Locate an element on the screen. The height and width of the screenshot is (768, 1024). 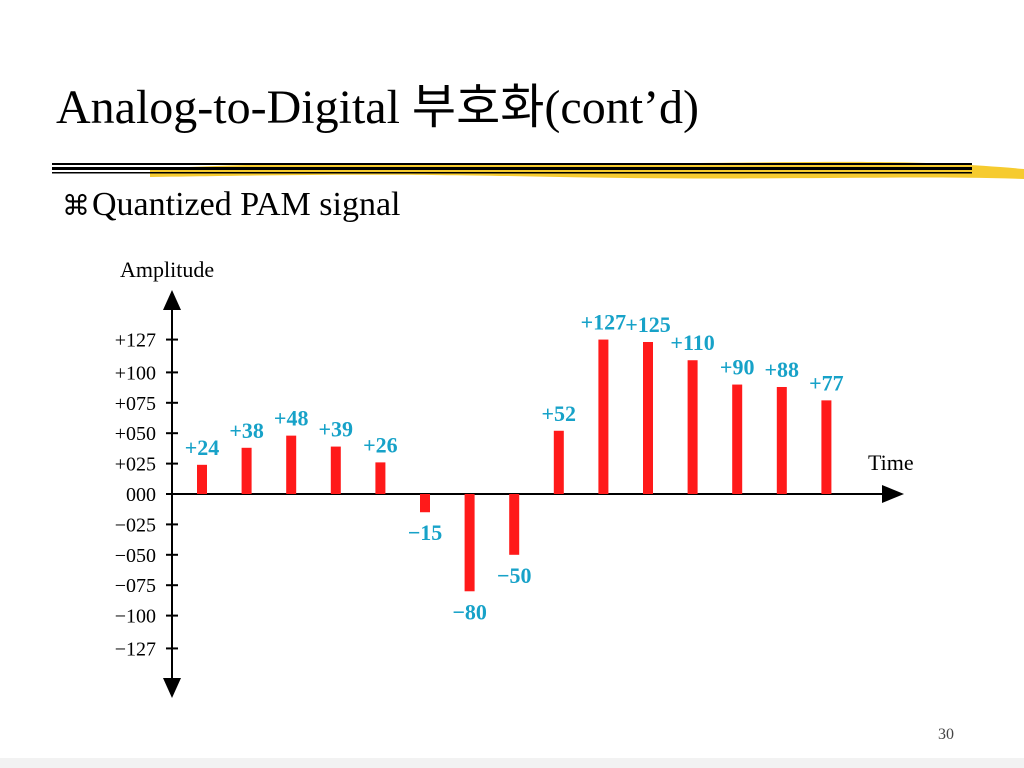
data-label: +125 is located at coordinates (648, 324).